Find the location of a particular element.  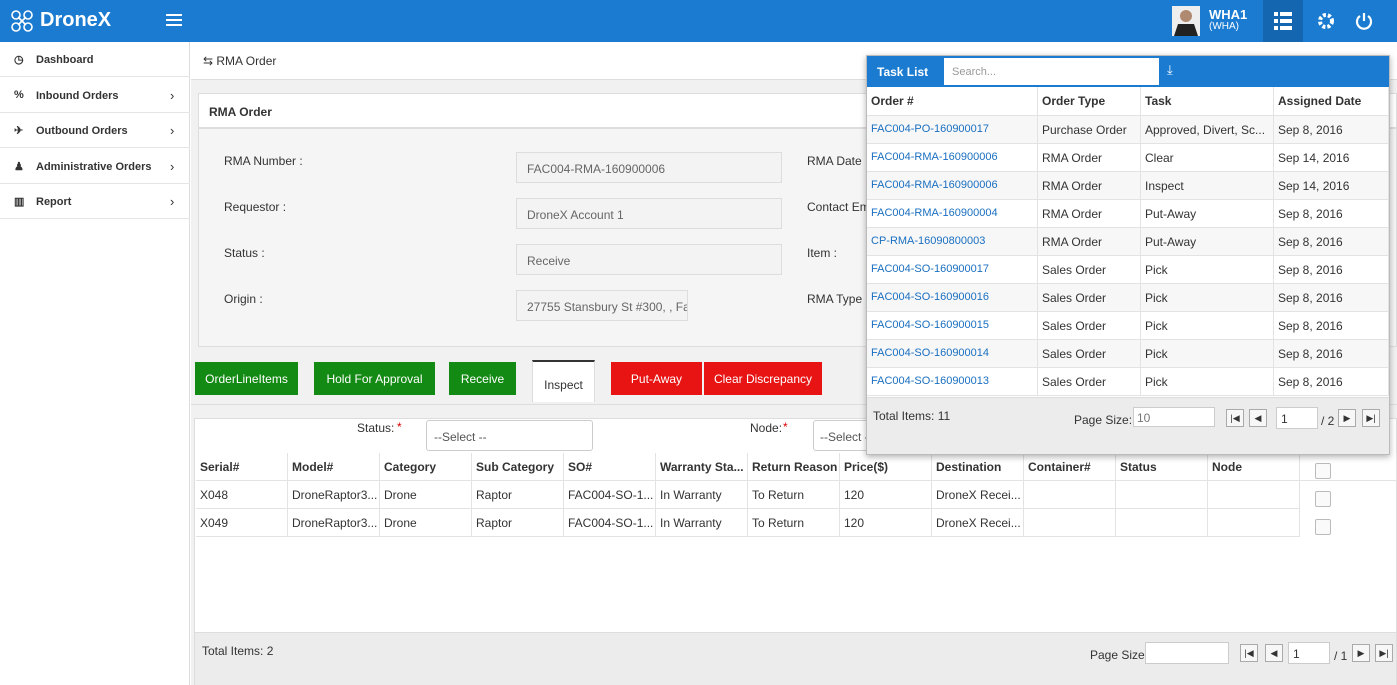

avatar is located at coordinates (1186, 21).